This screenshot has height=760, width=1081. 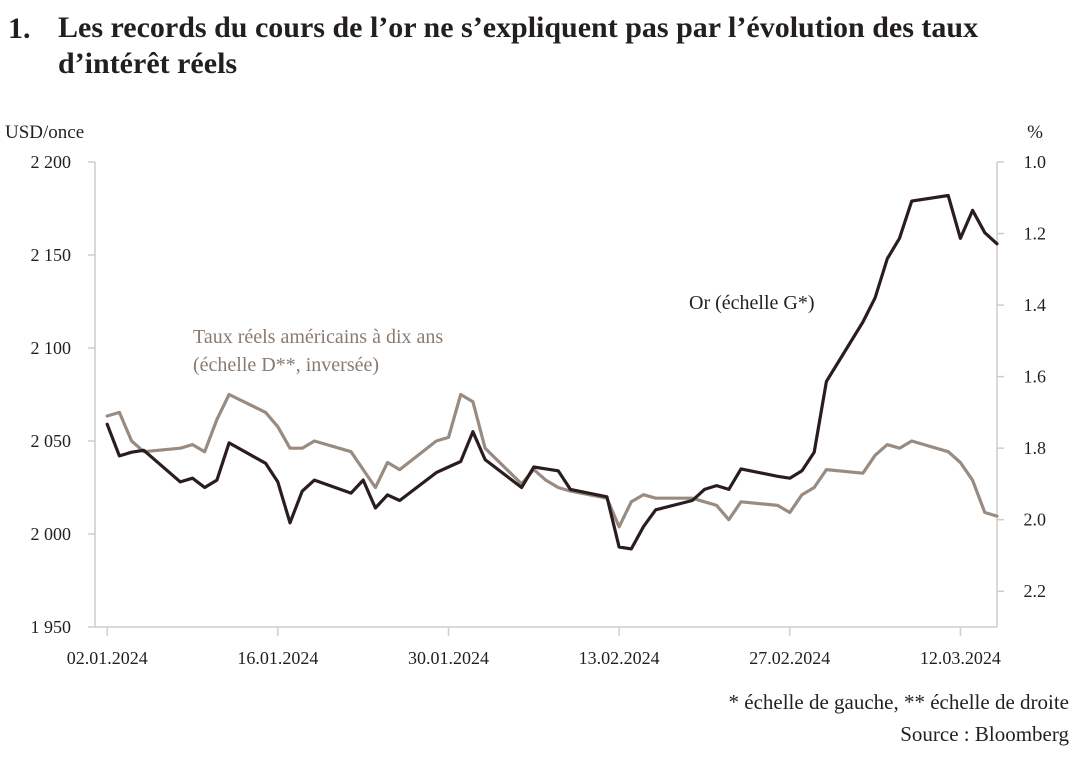 I want to click on right-tick-label: 1.0, so click(x=1035, y=162).